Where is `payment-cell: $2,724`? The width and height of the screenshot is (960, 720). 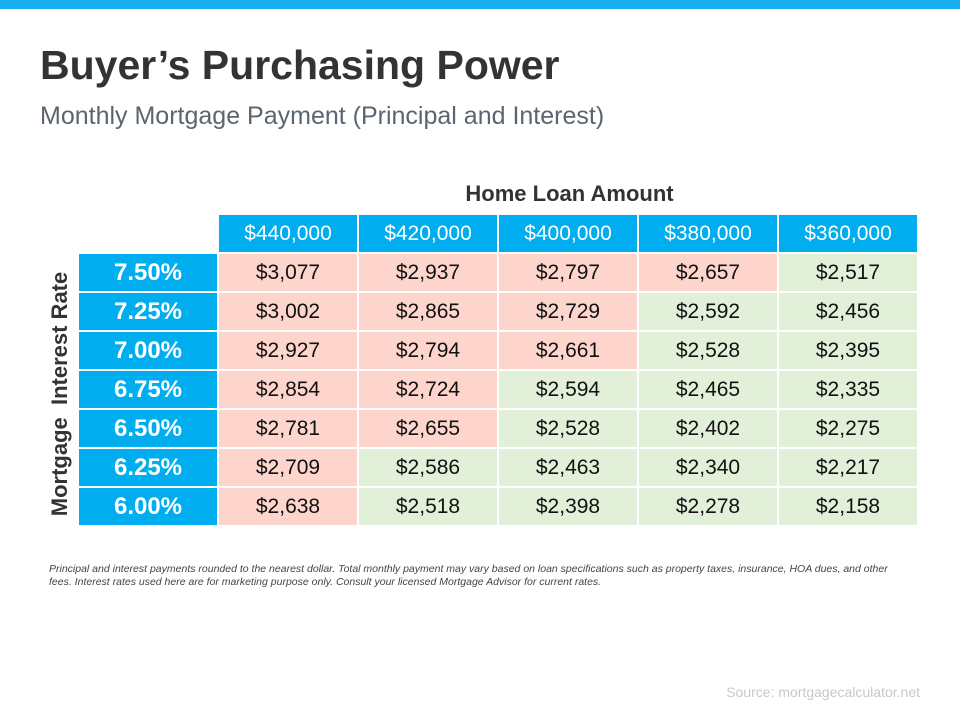 payment-cell: $2,724 is located at coordinates (428, 389).